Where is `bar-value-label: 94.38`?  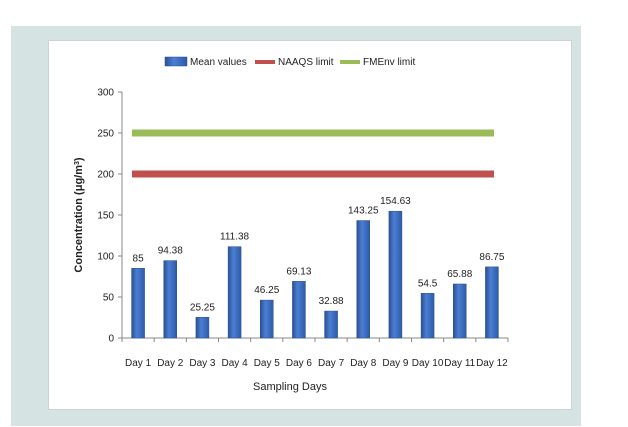 bar-value-label: 94.38 is located at coordinates (170, 251).